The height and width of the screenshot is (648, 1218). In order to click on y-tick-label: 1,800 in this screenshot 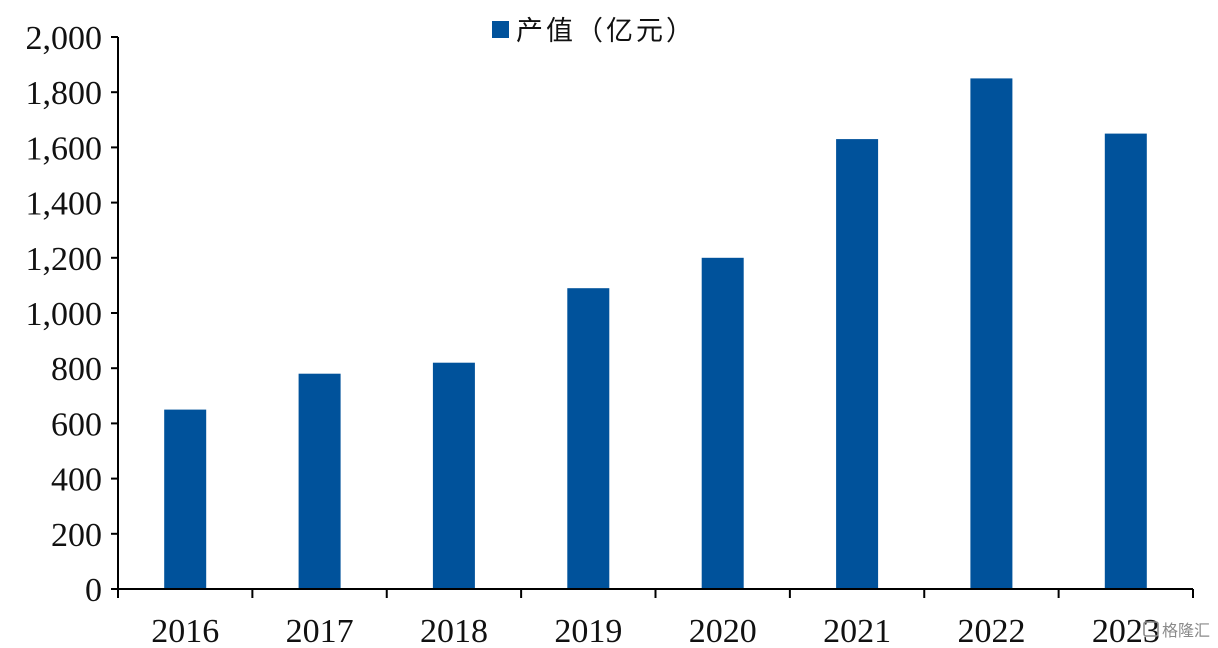, I will do `click(64, 93)`.